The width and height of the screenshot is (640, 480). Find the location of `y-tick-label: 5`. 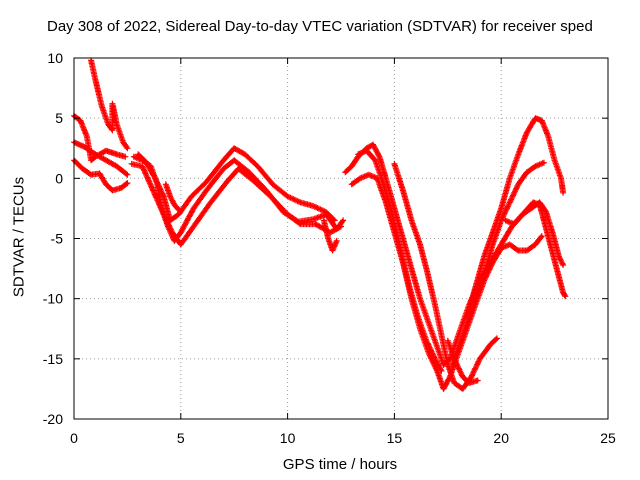

y-tick-label: 5 is located at coordinates (59, 118).